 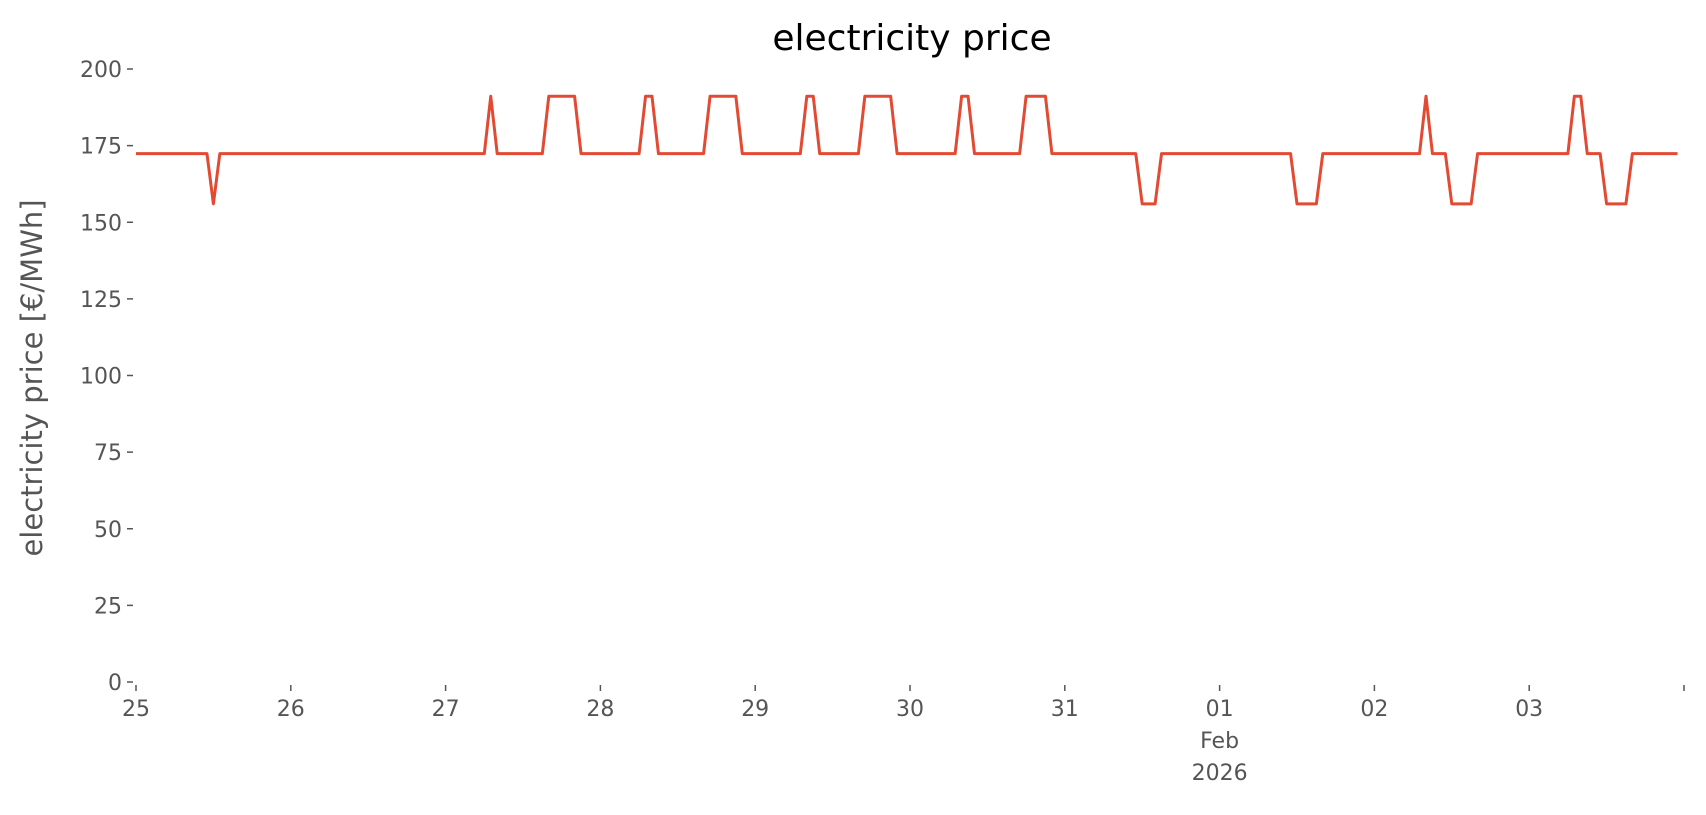 I want to click on y-tick-label: 200, so click(x=101, y=70).